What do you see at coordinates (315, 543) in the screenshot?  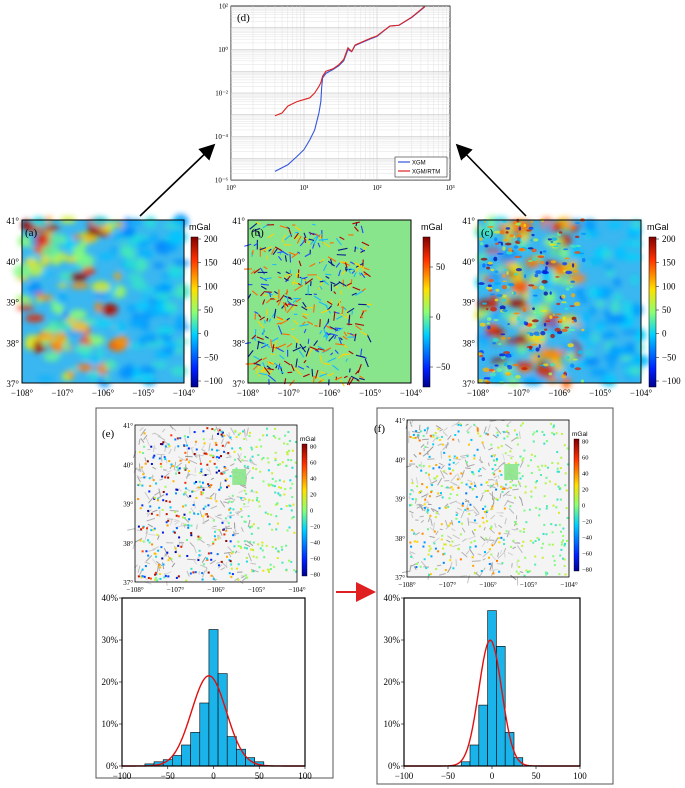 I see `colorbar-label: −40` at bounding box center [315, 543].